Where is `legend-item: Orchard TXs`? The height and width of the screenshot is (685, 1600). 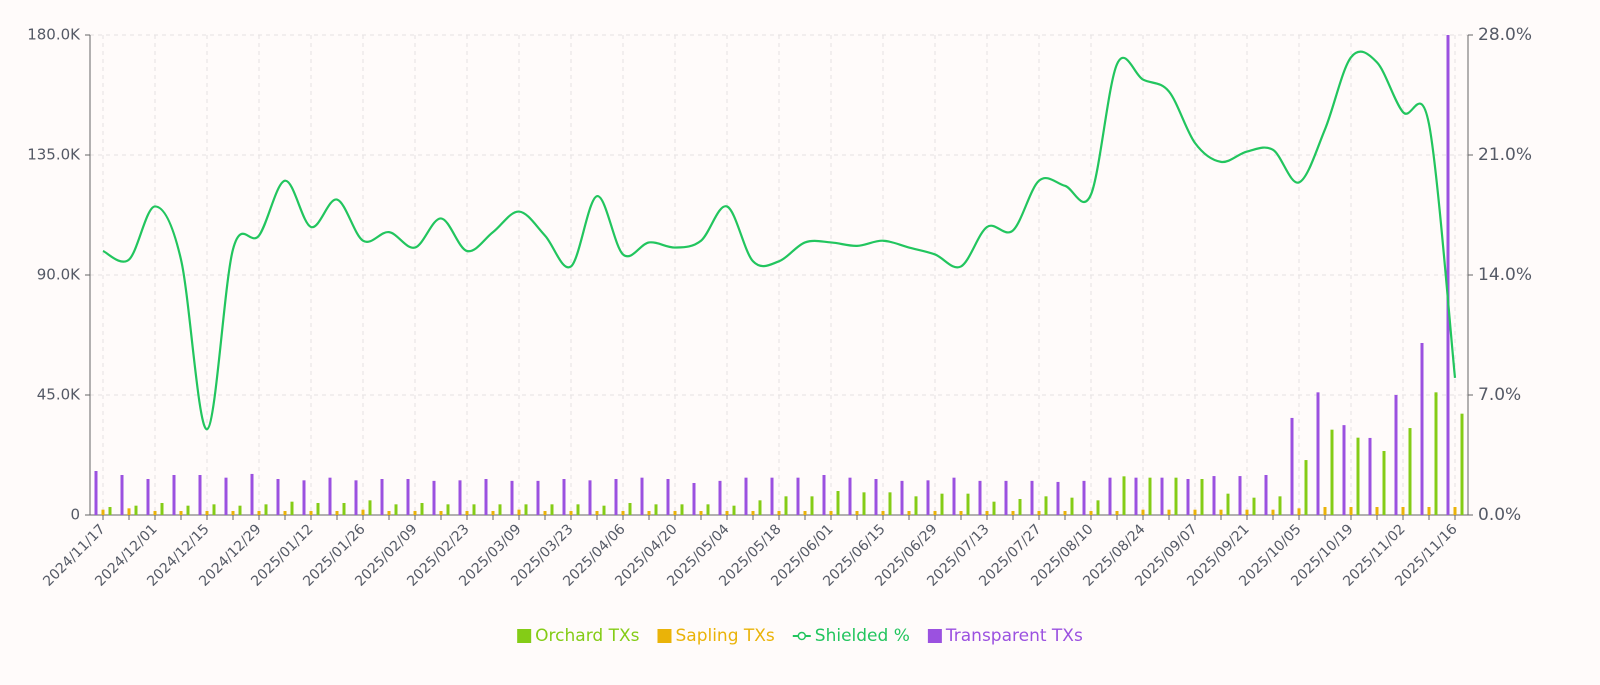
legend-item: Orchard TXs is located at coordinates (578, 636).